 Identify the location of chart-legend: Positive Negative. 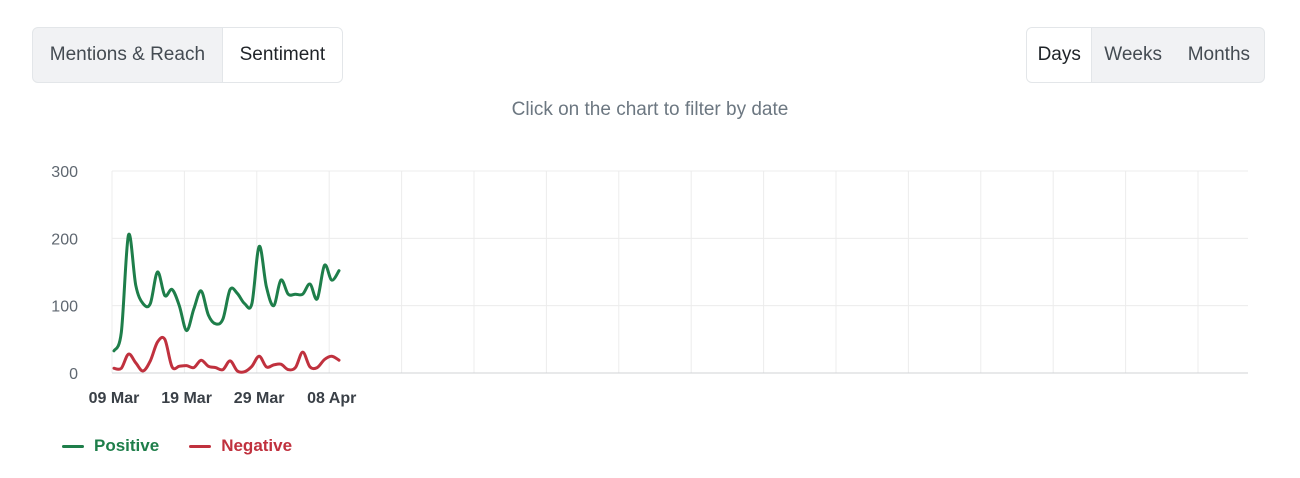
(177, 446).